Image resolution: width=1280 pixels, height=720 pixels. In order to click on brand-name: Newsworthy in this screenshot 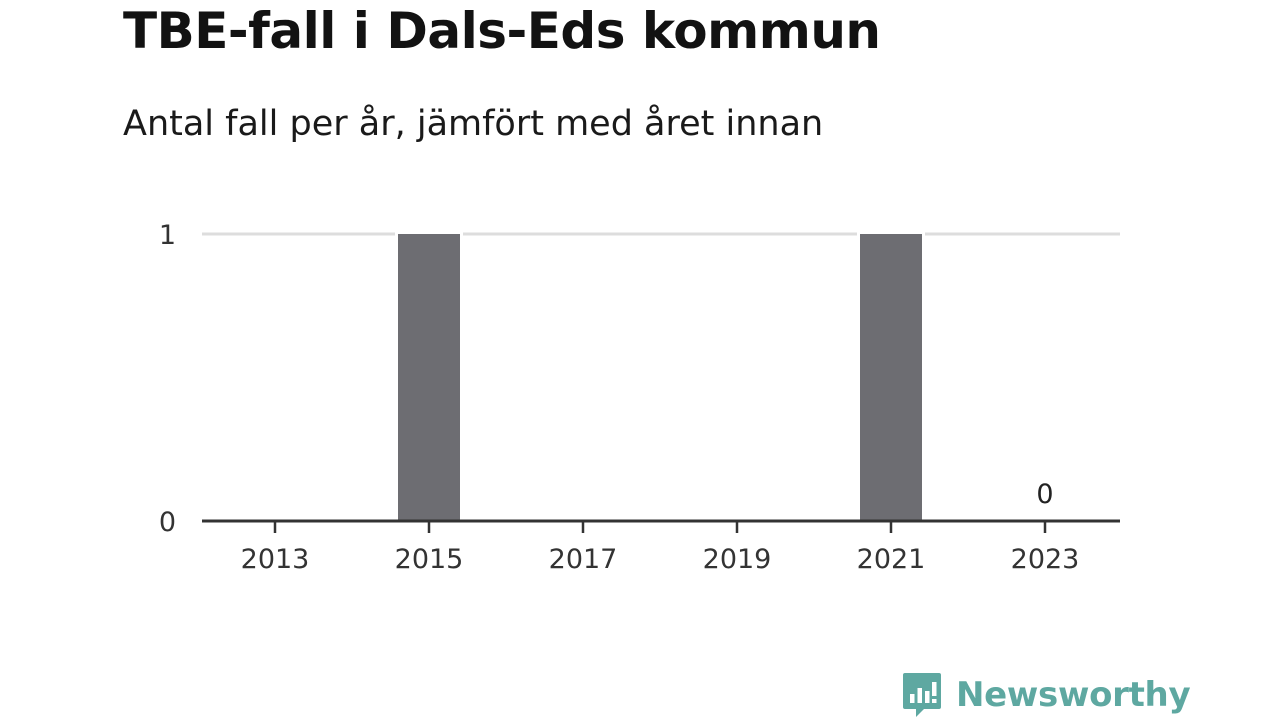, I will do `click(1073, 695)`.